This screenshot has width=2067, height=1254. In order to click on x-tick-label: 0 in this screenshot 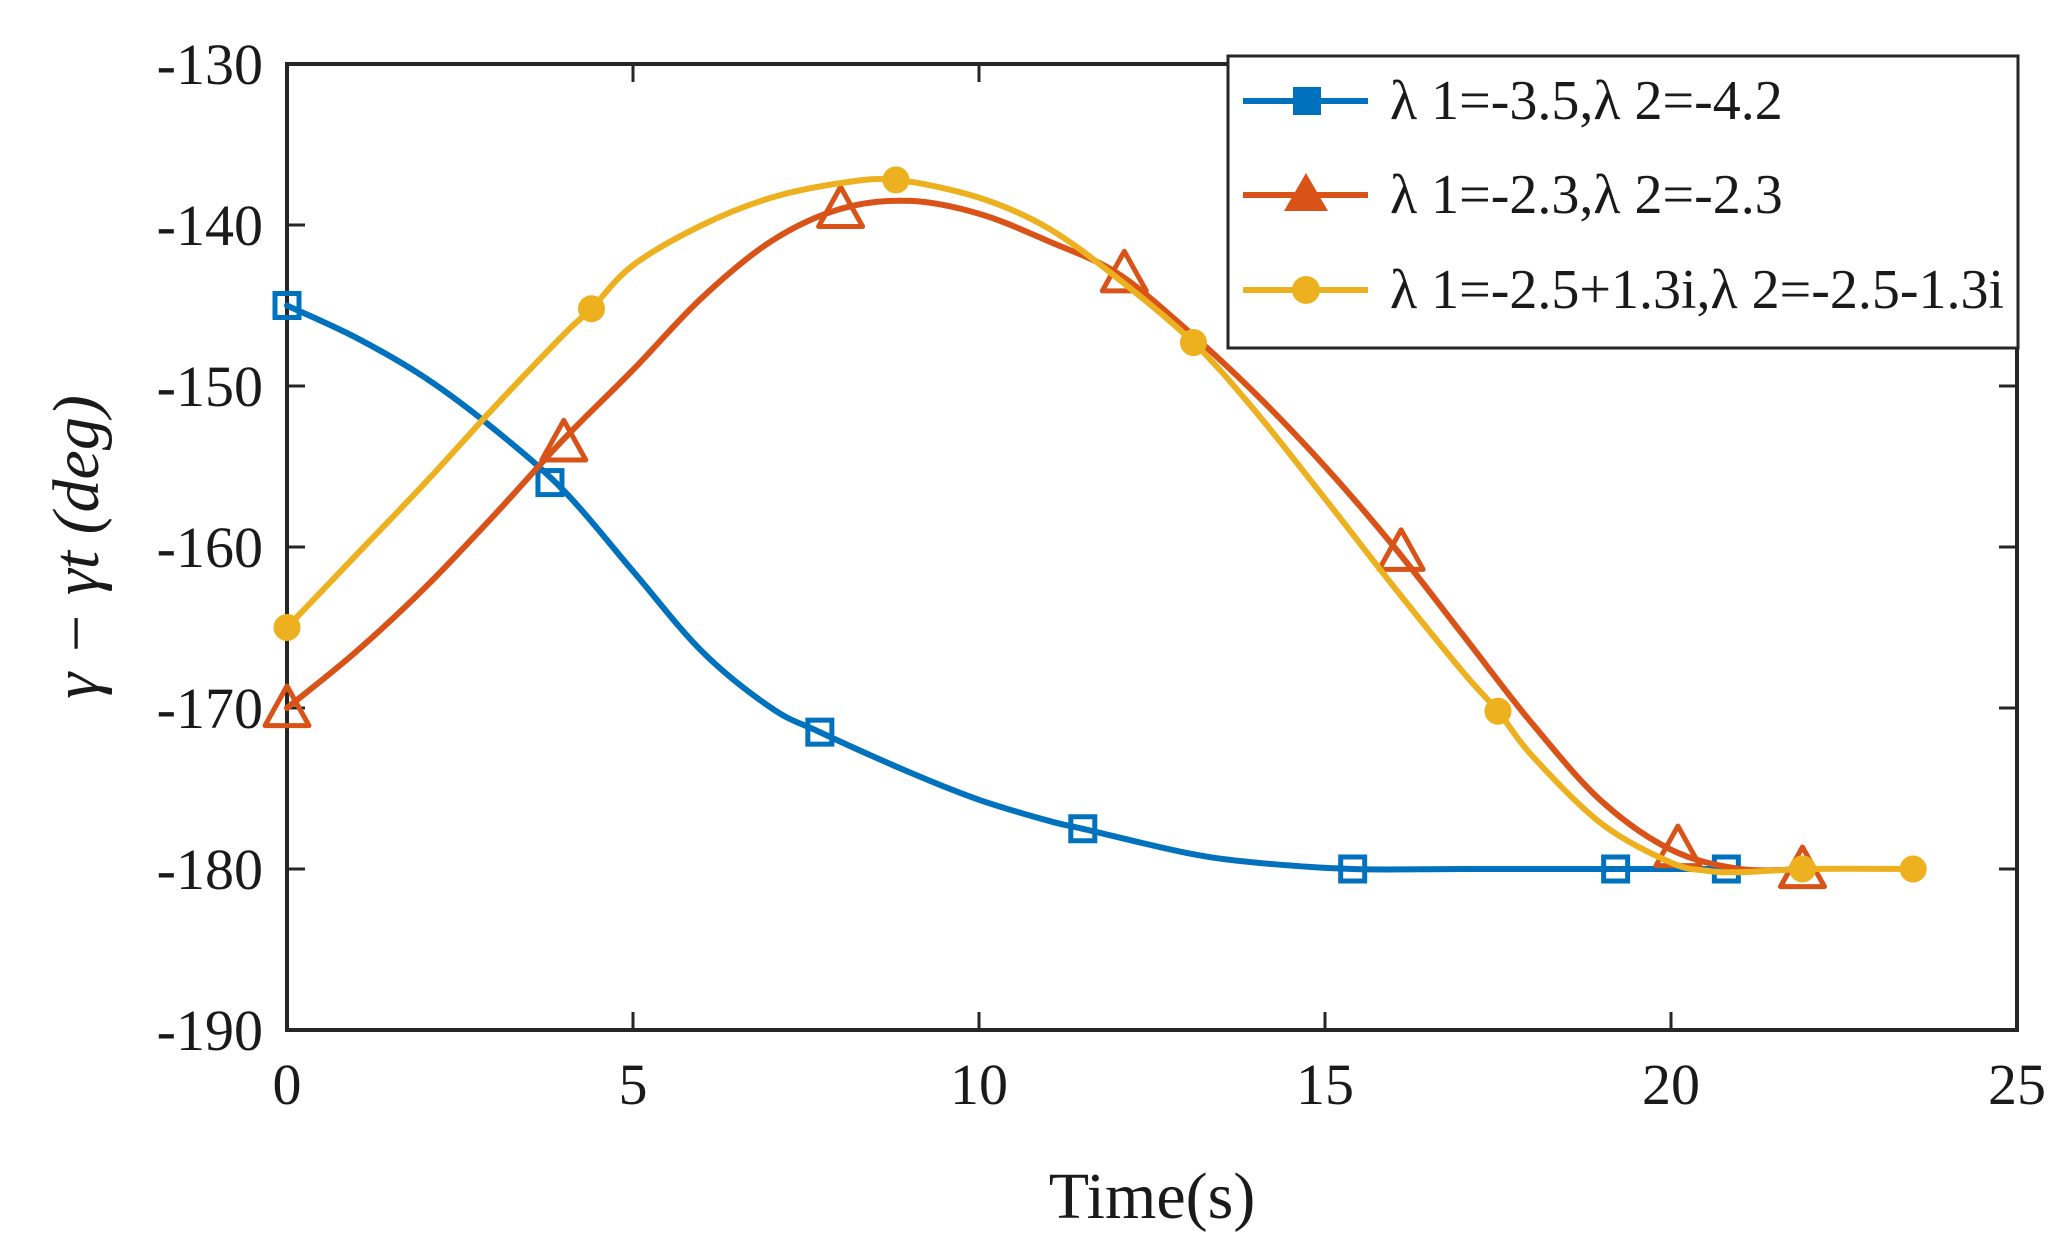, I will do `click(287, 1084)`.